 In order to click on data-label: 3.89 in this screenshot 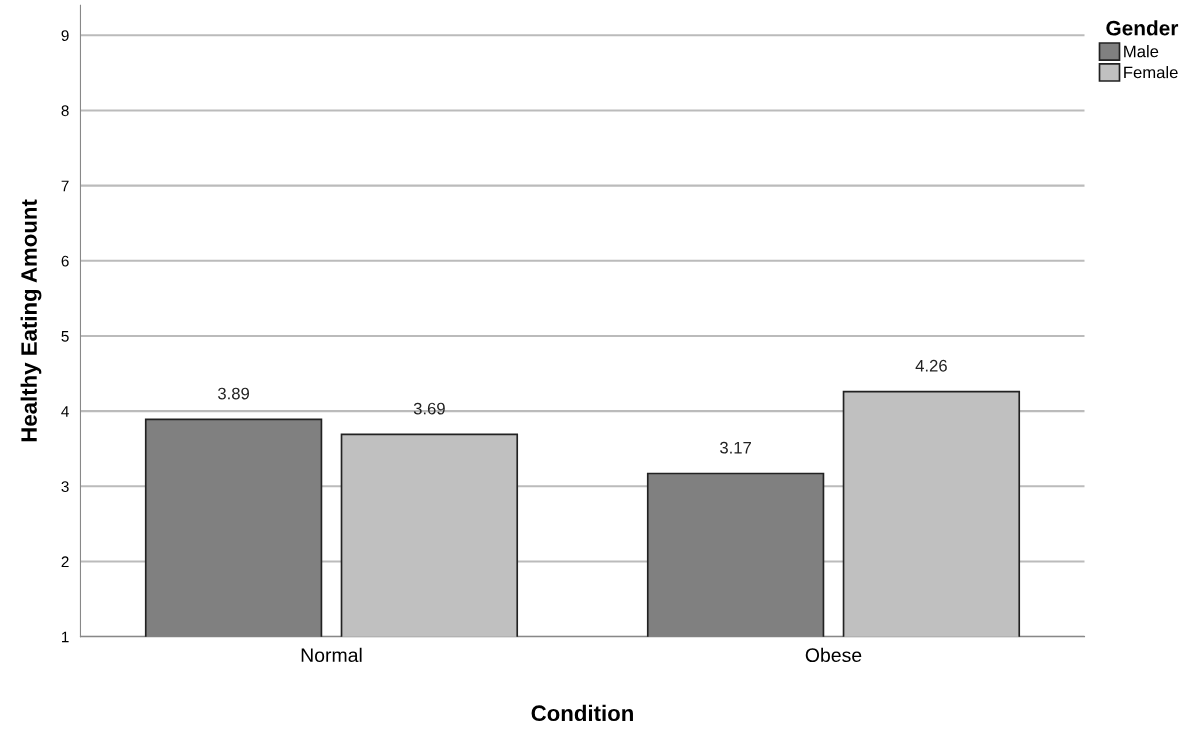, I will do `click(234, 393)`.